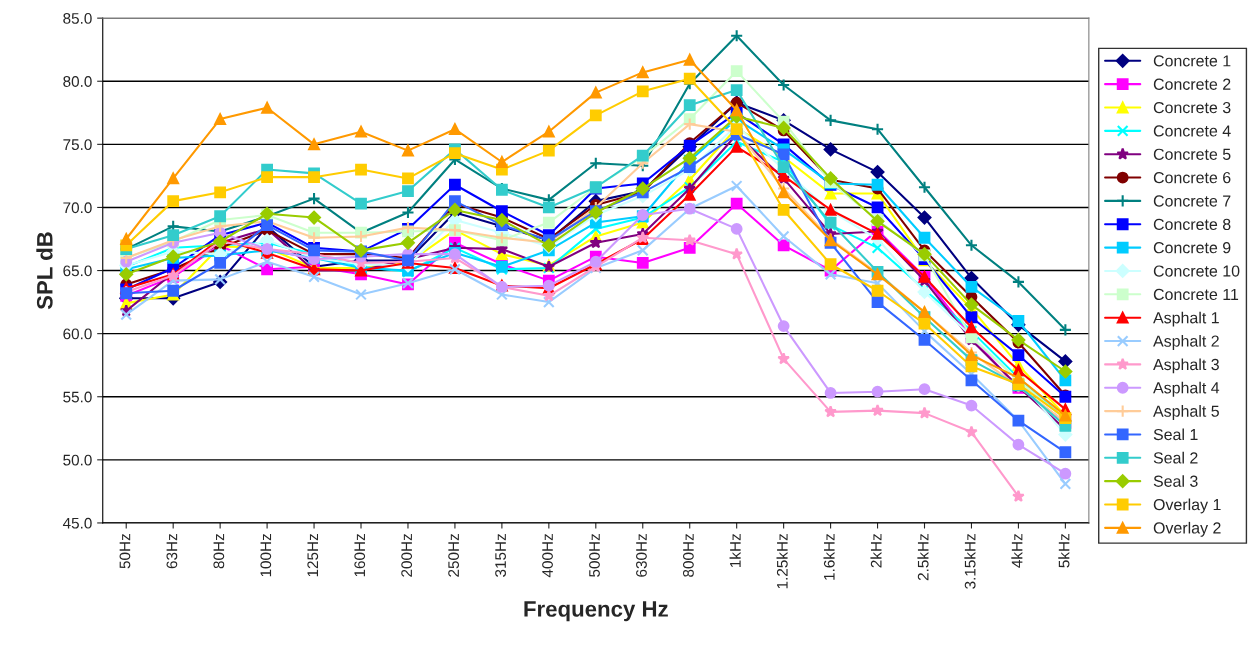 This screenshot has height=648, width=1253. I want to click on x-tick-label: 125Hz, so click(313, 555).